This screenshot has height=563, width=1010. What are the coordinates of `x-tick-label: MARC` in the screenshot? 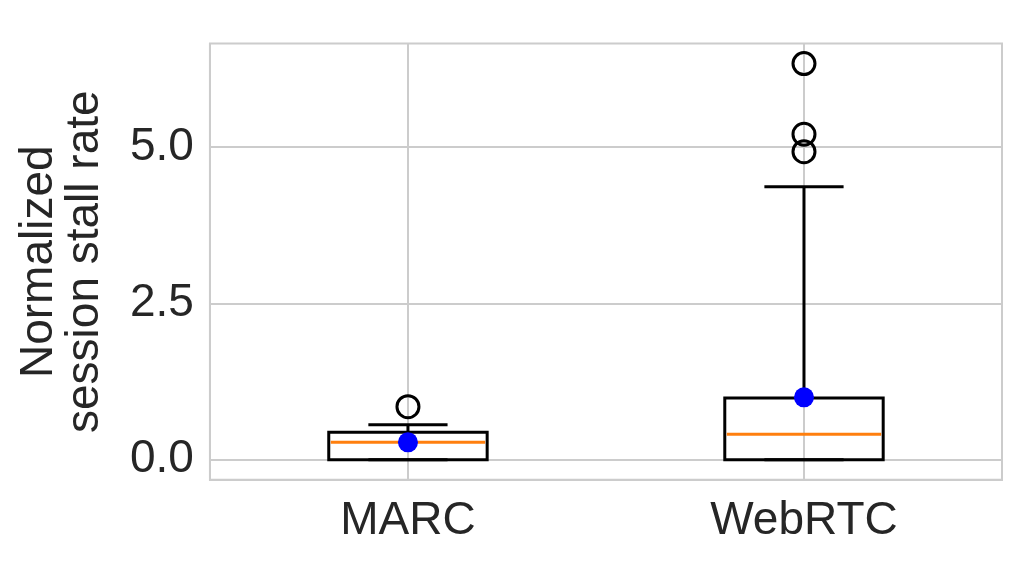 It's located at (408, 518).